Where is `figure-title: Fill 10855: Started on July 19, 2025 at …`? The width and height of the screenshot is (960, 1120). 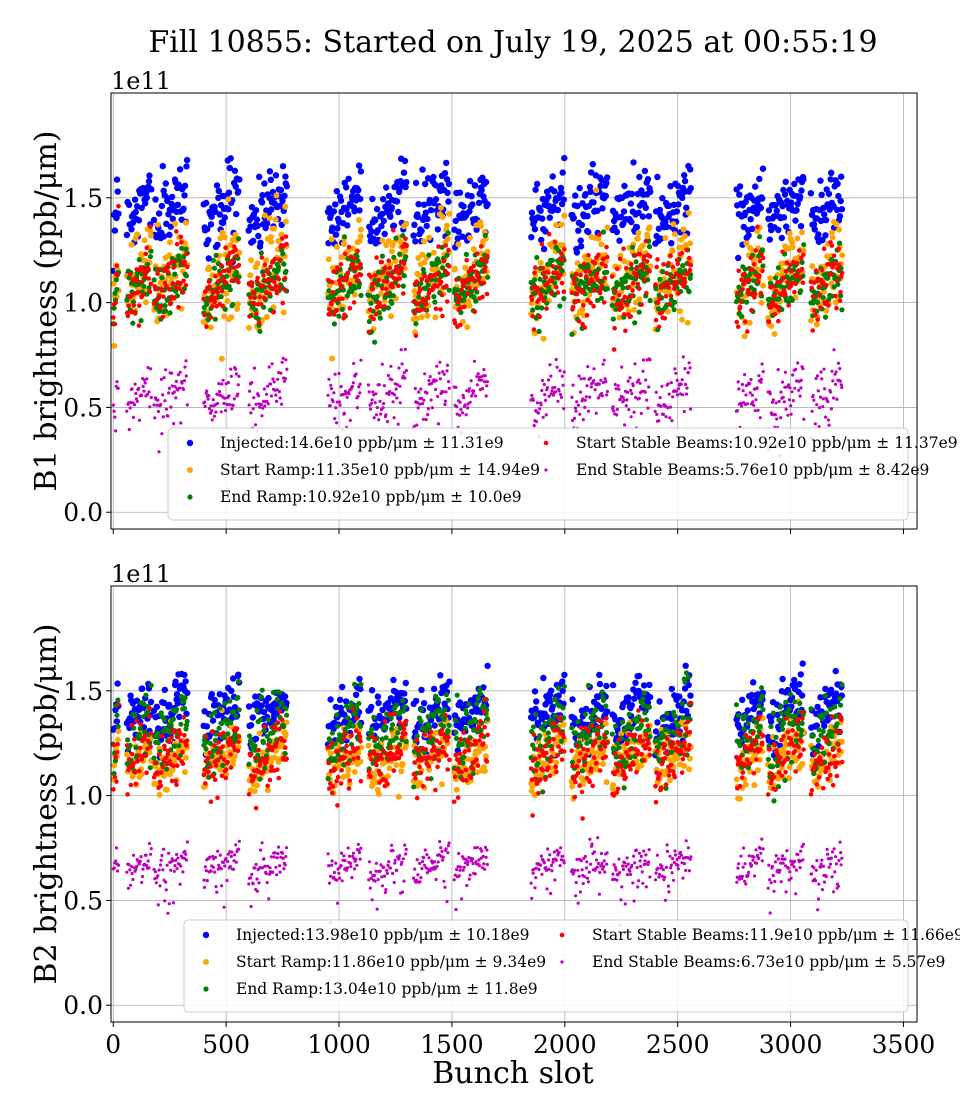 figure-title: Fill 10855: Started on July 19, 2025 at … is located at coordinates (512, 42).